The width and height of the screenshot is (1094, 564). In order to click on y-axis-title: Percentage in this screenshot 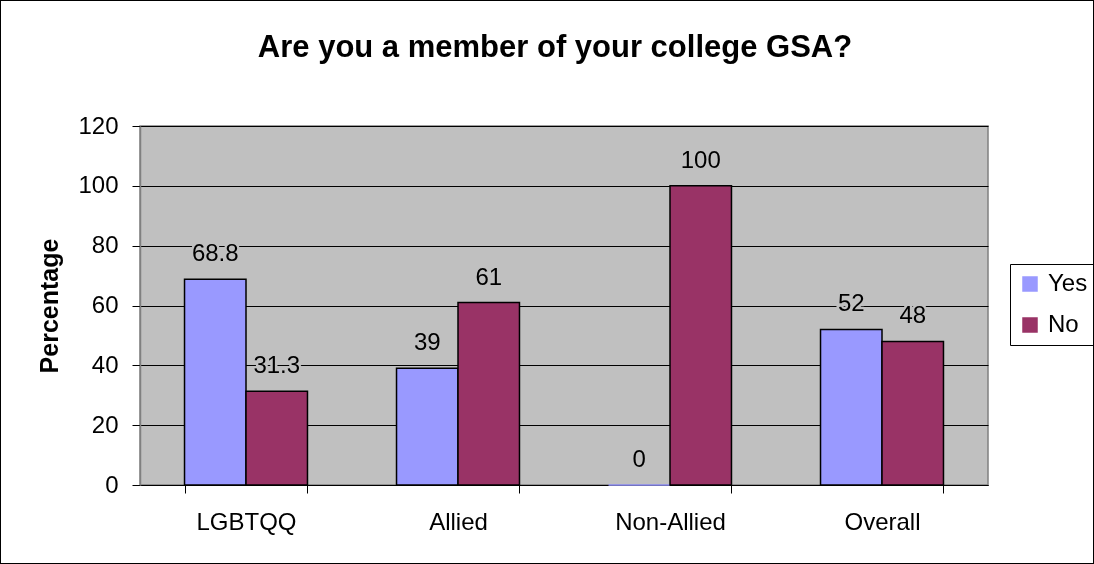, I will do `click(49, 306)`.